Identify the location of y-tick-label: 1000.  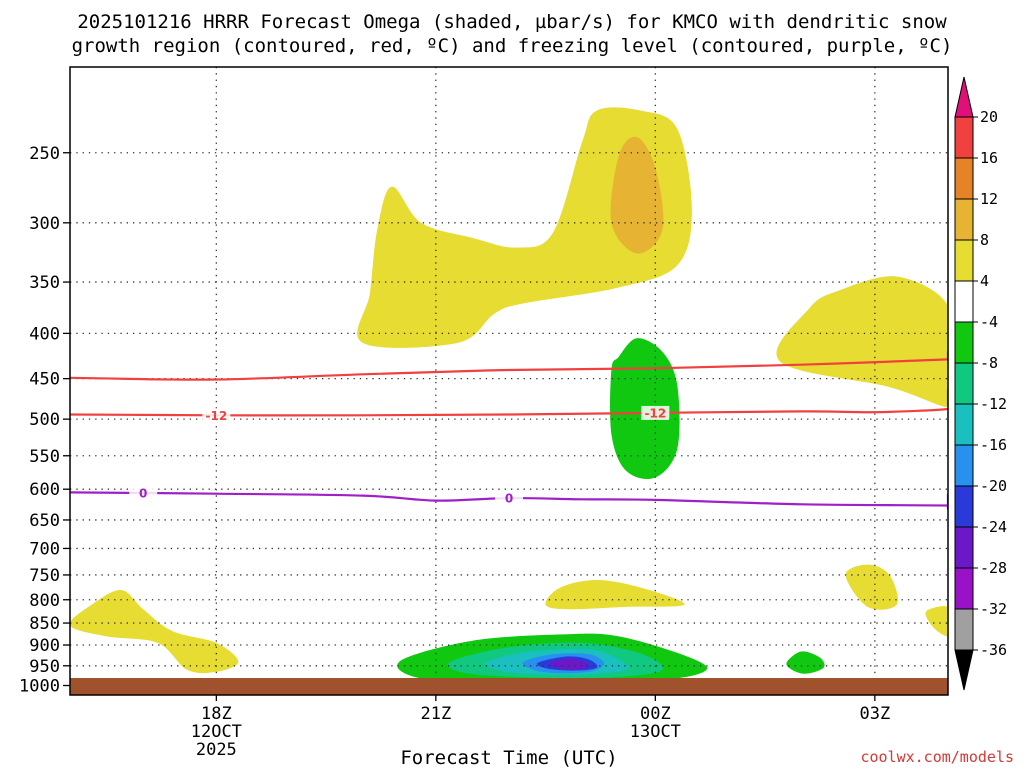
(39, 687).